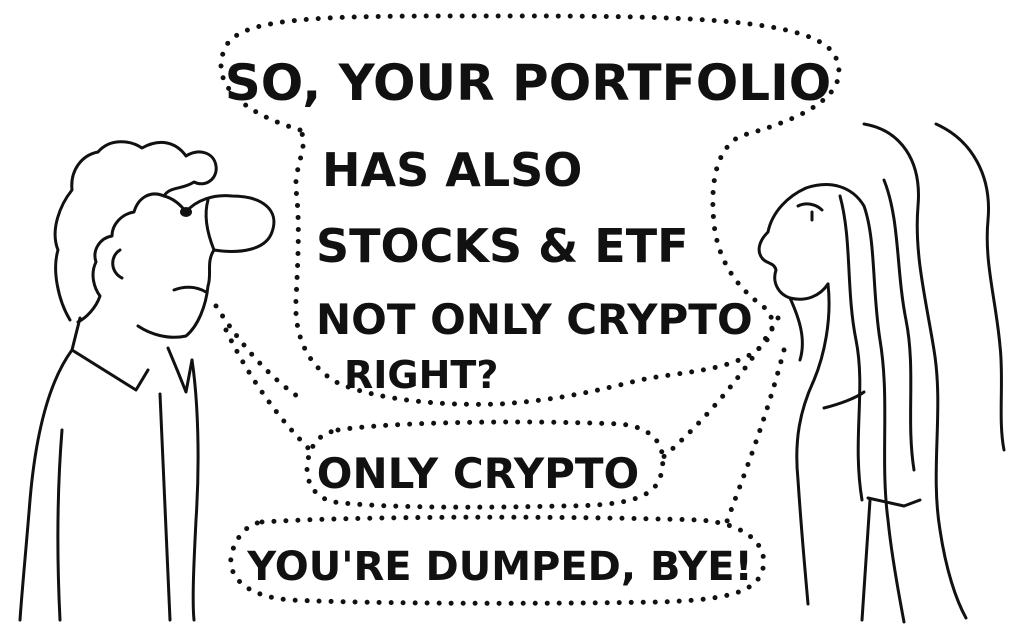 This screenshot has height=627, width=1022. Describe the element at coordinates (165, 507) in the screenshot. I see `man-shirt-placket` at that location.